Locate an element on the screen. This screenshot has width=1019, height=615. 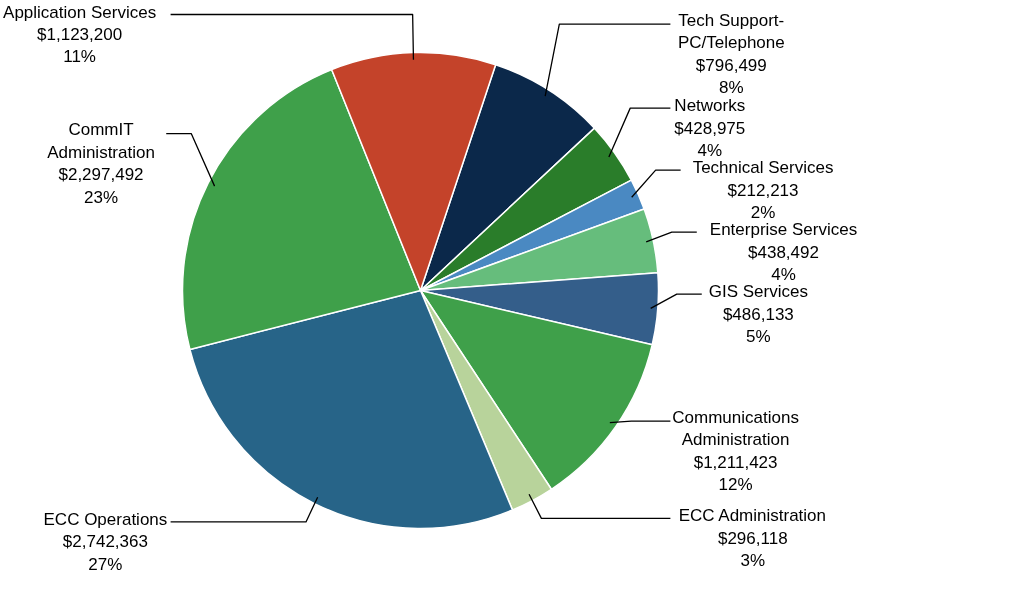
slice-label: Technical Services is located at coordinates (763, 168).